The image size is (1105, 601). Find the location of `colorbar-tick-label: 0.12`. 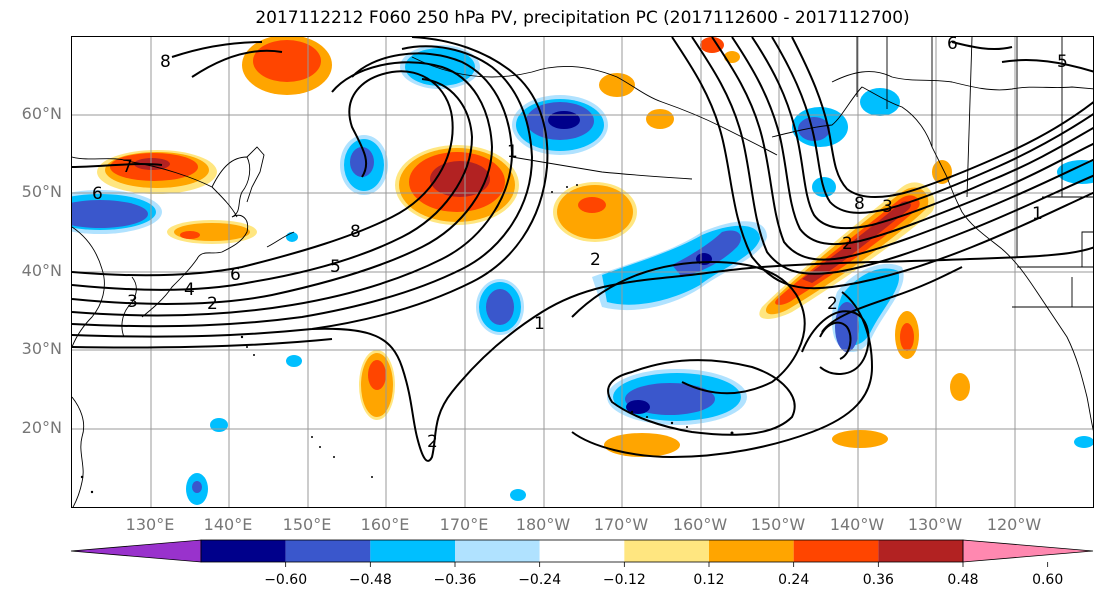

colorbar-tick-label: 0.12 is located at coordinates (709, 580).